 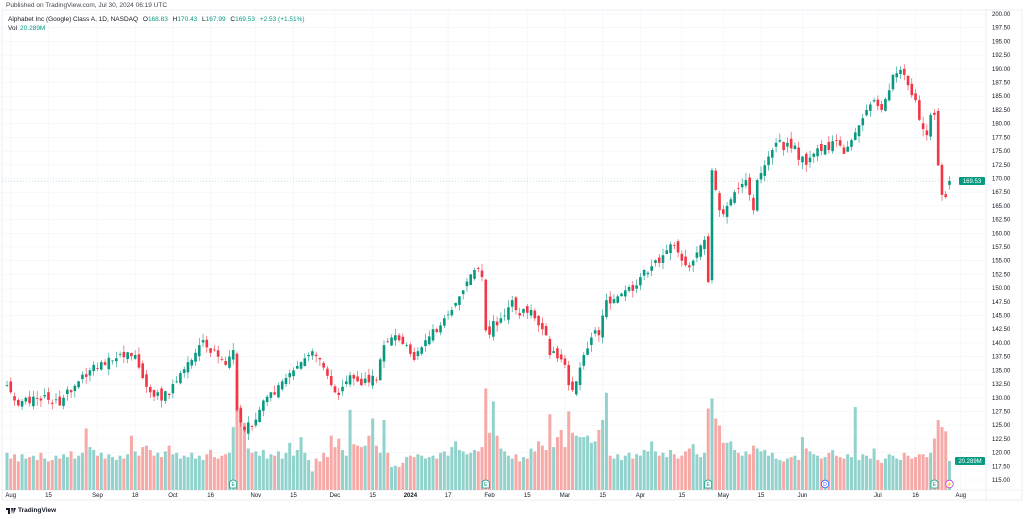 What do you see at coordinates (1001, 371) in the screenshot?
I see `y-tick-label: 135.00` at bounding box center [1001, 371].